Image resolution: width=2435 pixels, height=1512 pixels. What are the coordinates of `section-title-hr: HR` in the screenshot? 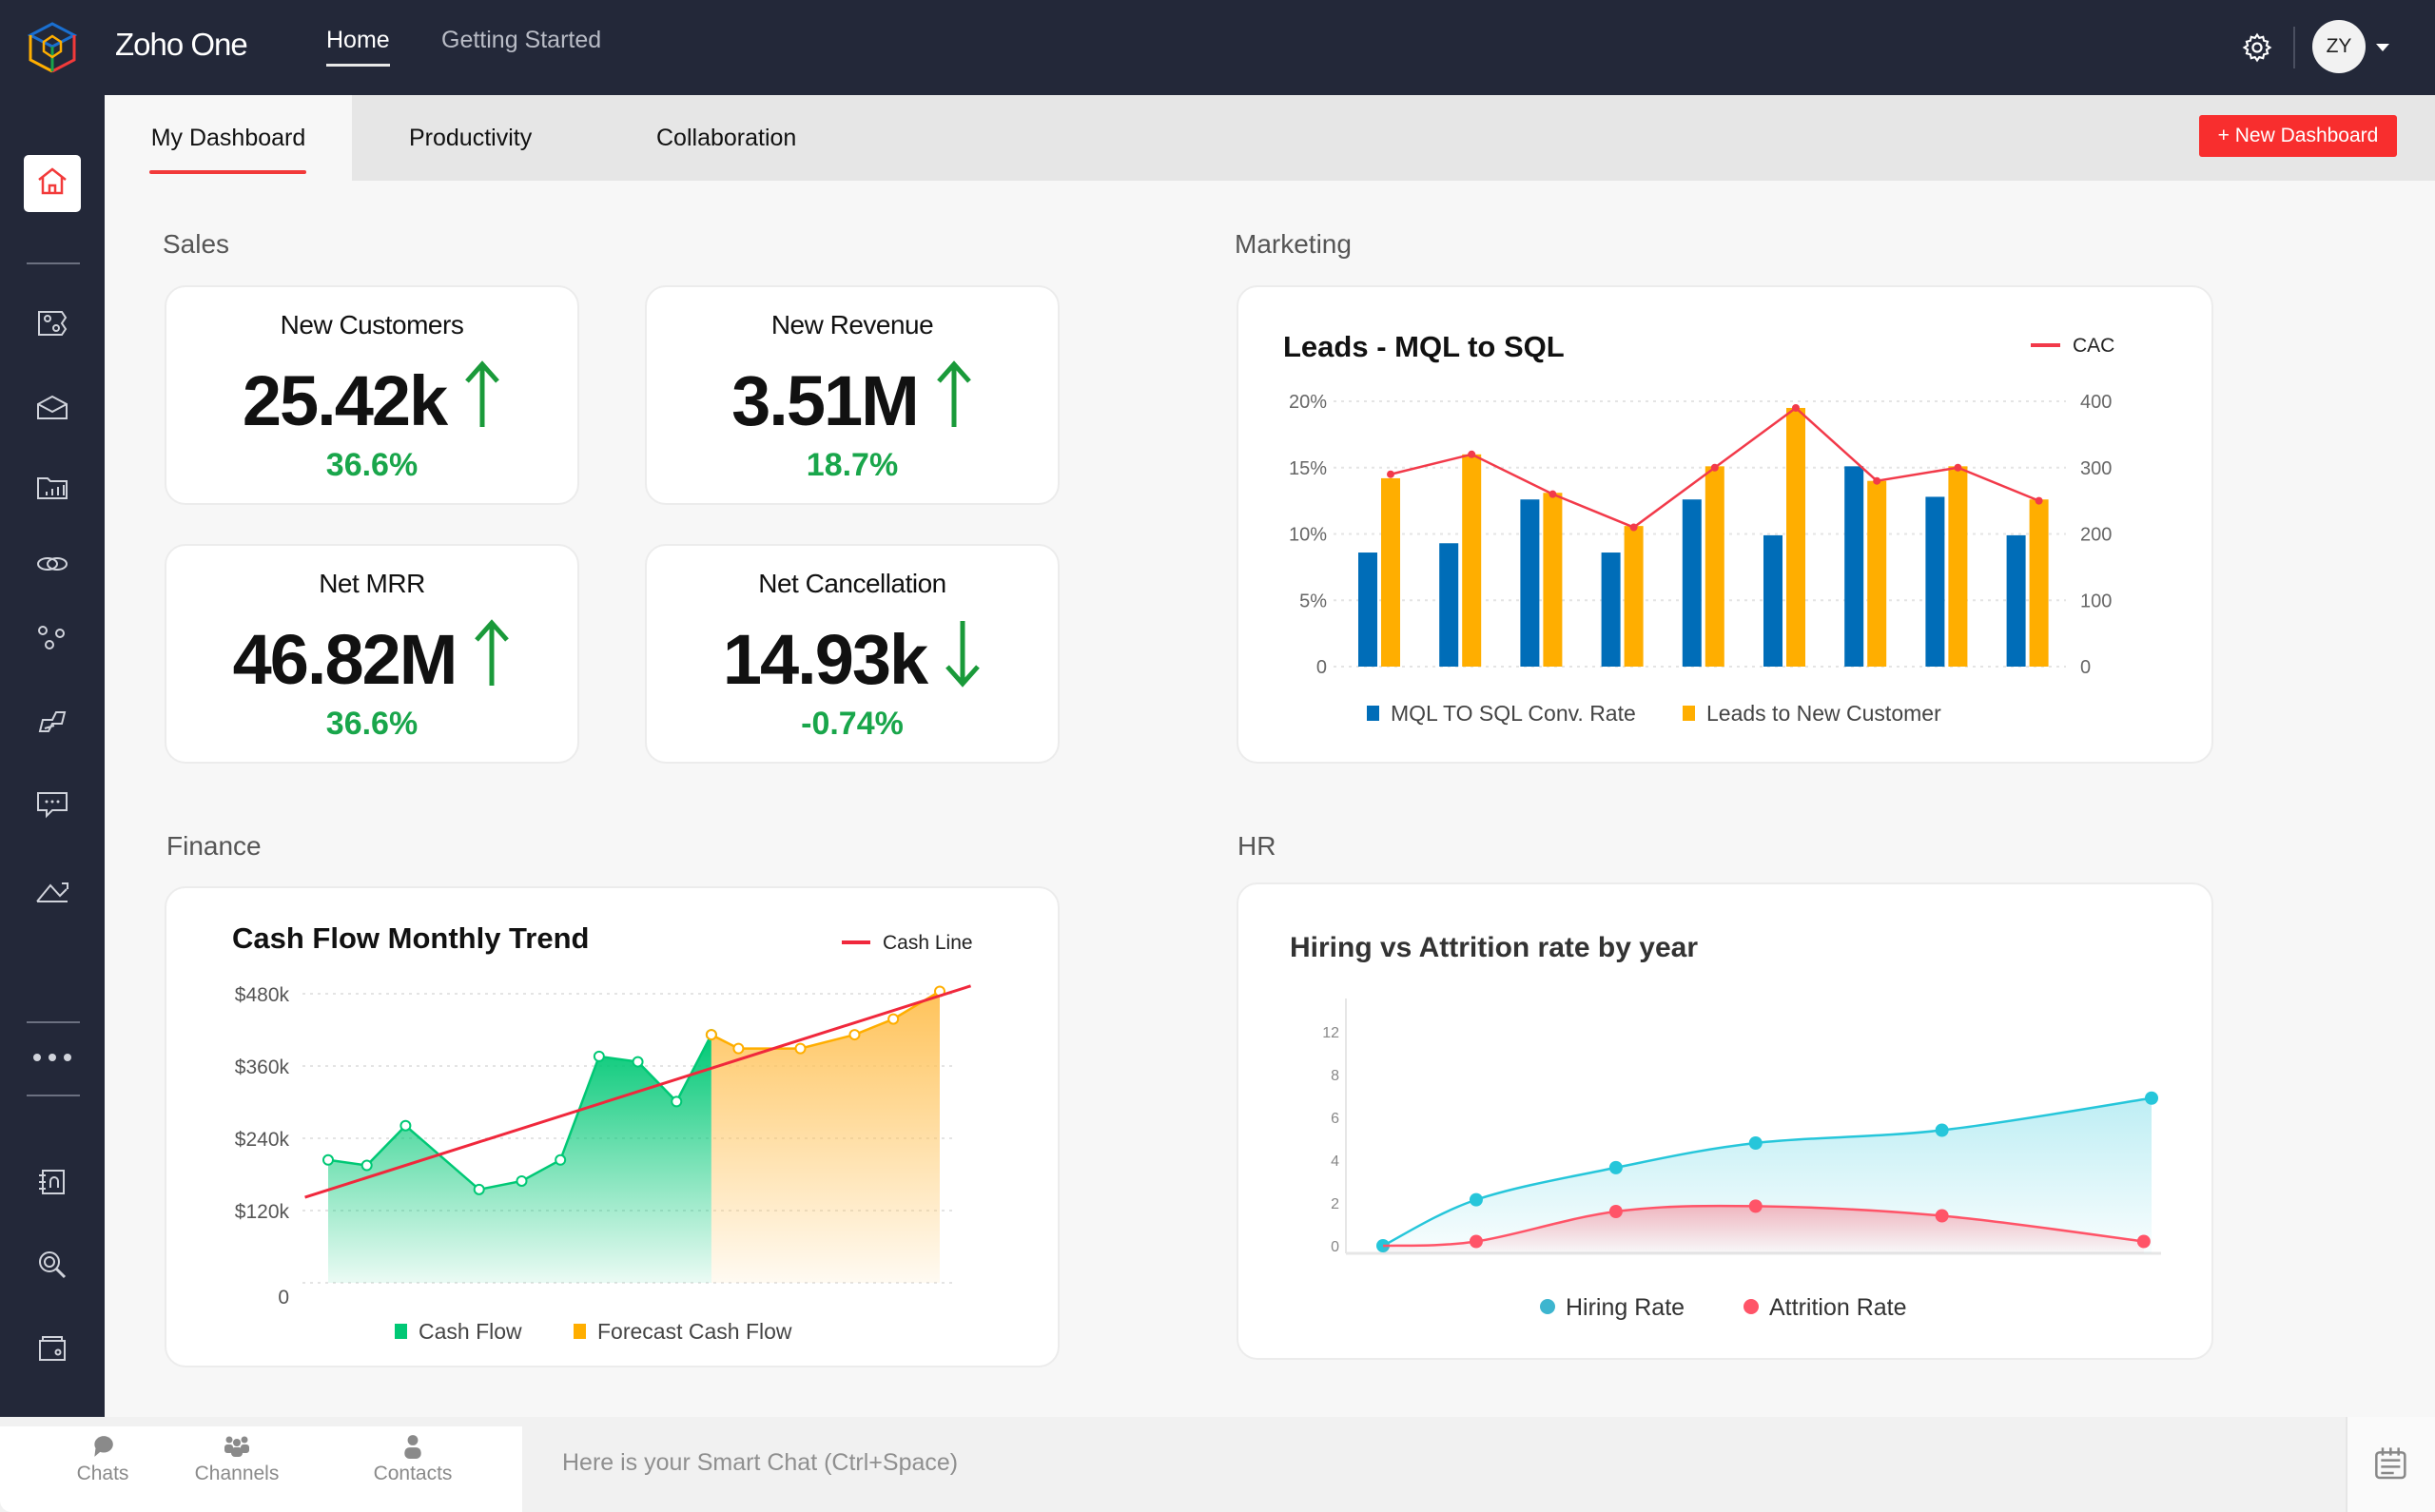 It's located at (1256, 846).